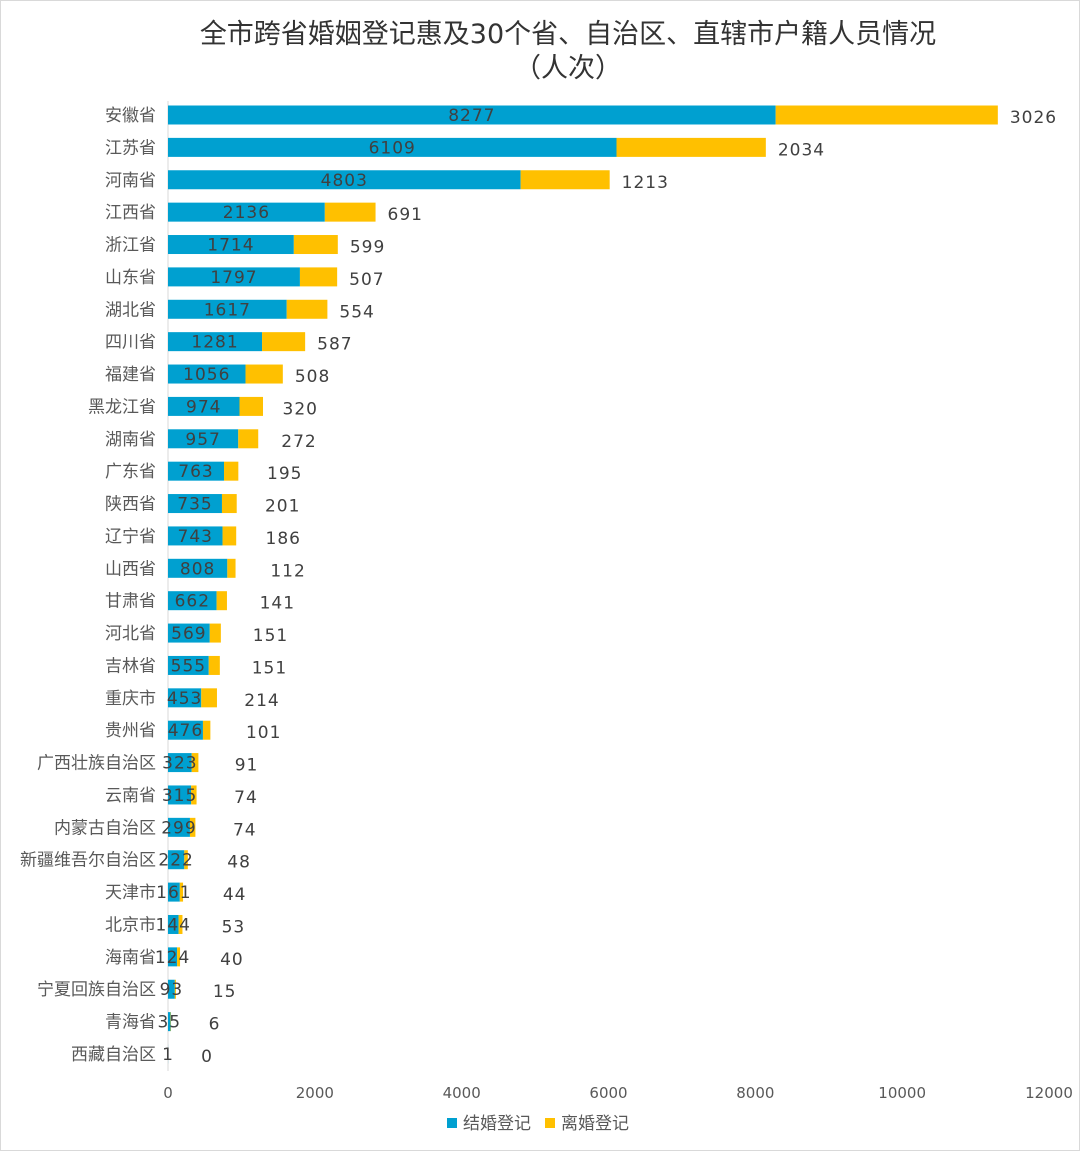 The image size is (1080, 1151). I want to click on category-label: 重庆市, so click(130, 699).